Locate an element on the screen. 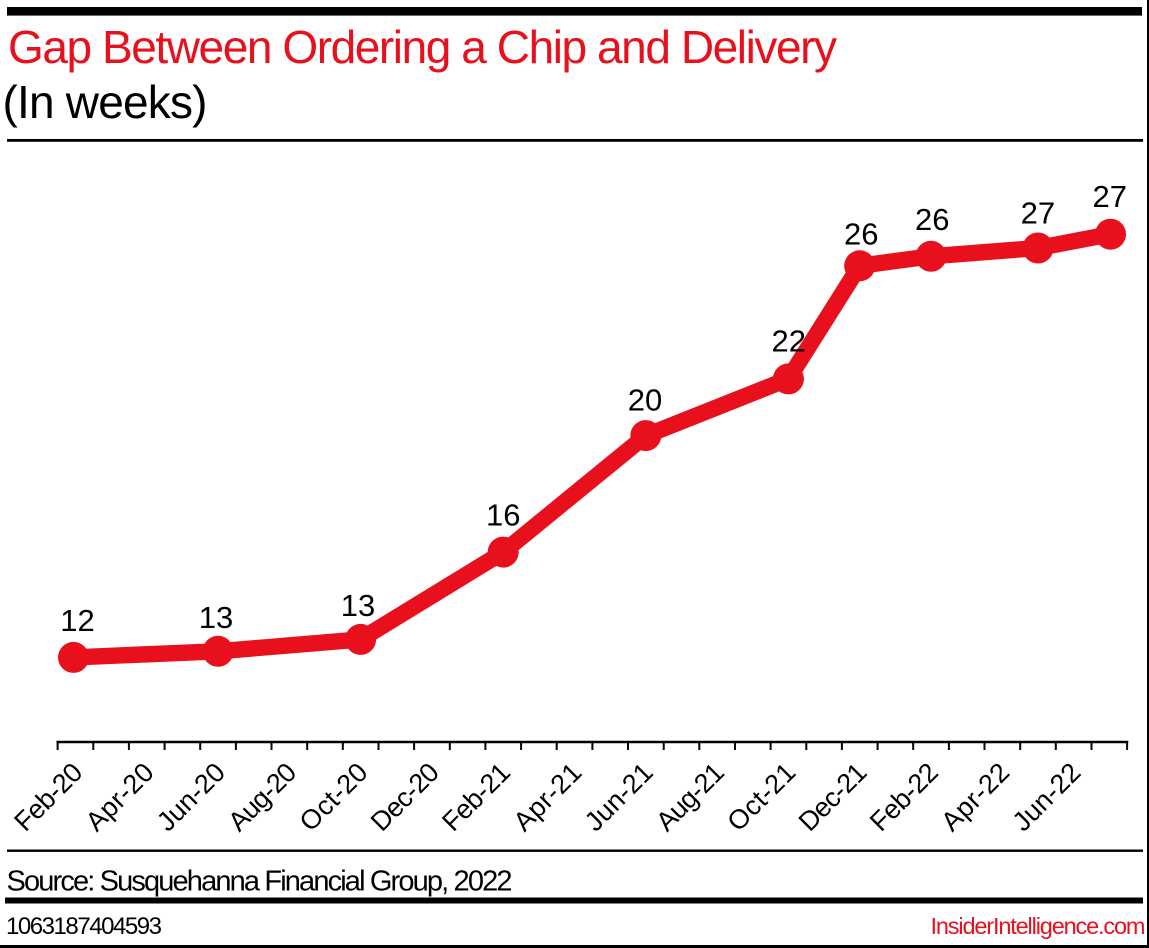 Image resolution: width=1149 pixels, height=948 pixels. svg-text: Jun-20 is located at coordinates (191, 797).